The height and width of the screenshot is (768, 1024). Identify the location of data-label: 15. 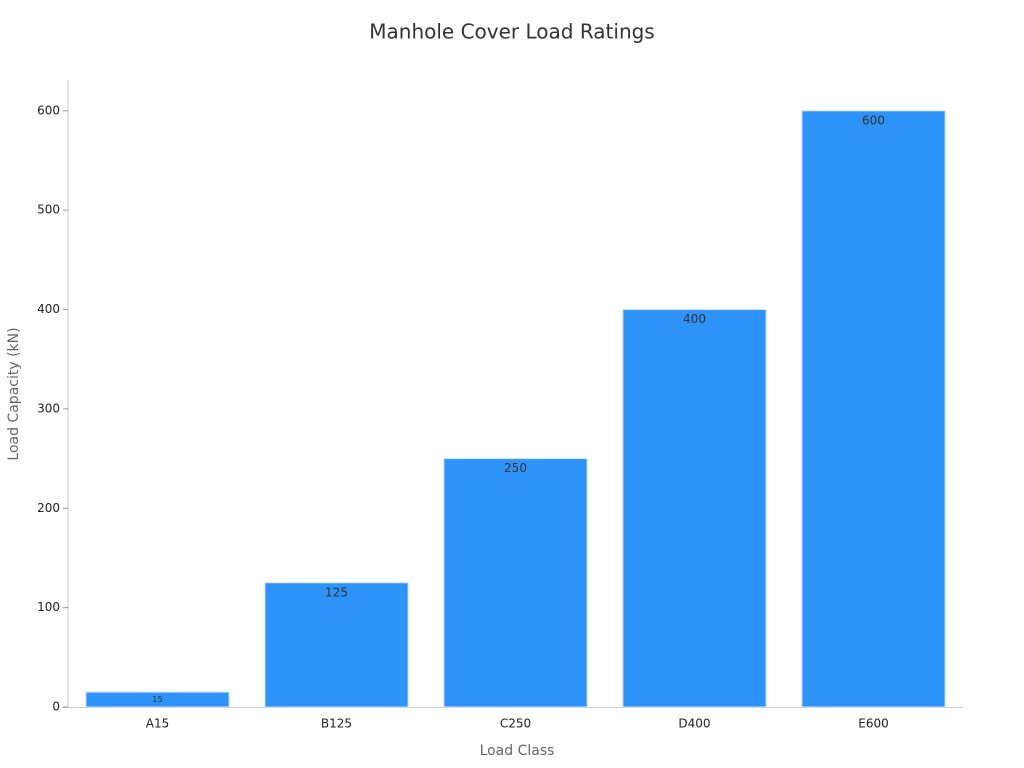
(157, 699).